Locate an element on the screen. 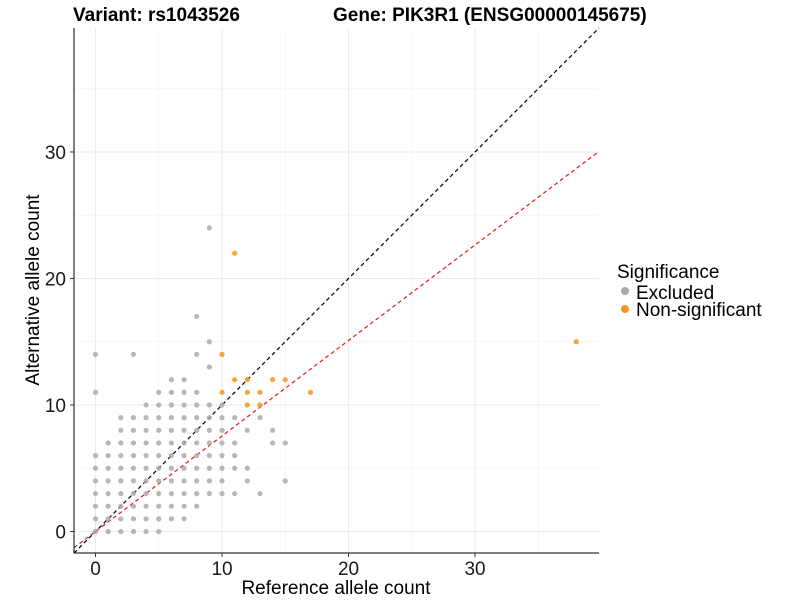 The width and height of the screenshot is (800, 600). y-tick-label: 0 is located at coordinates (60, 532).